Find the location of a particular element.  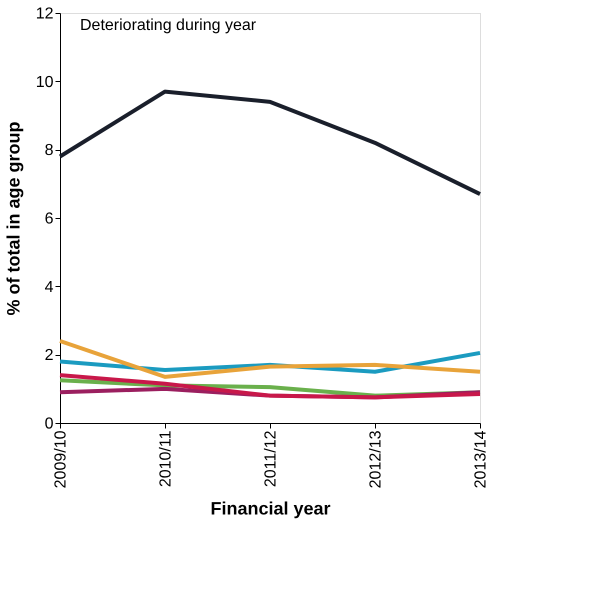

y-tick-label: 4 is located at coordinates (49, 287).